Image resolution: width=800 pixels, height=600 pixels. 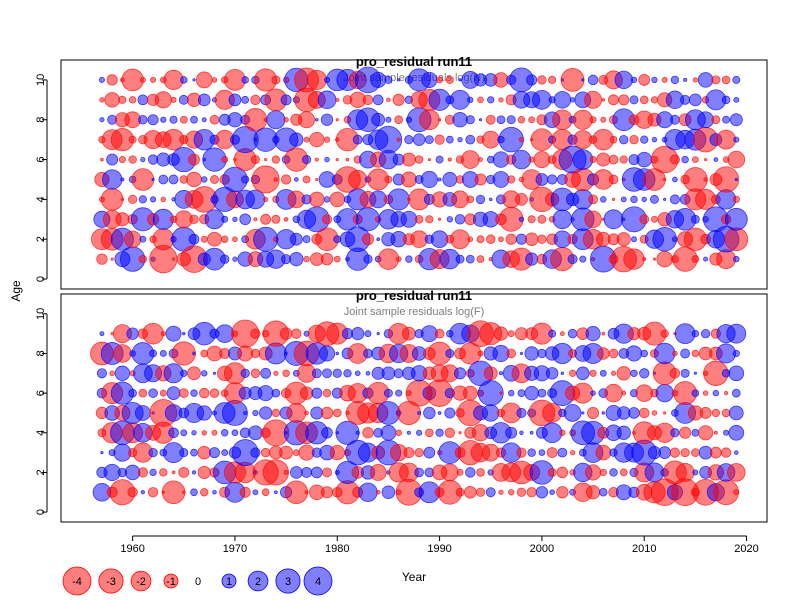 I want to click on y-tick-label: 4, so click(x=41, y=433).